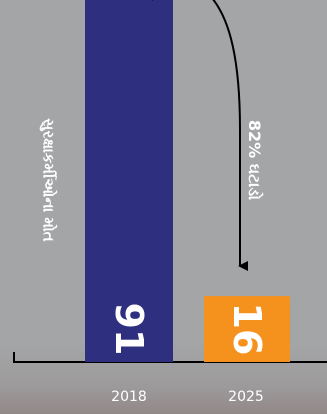 This screenshot has width=327, height=414. I want to click on series-label: સુરક્ષાકર્મીઓના મોત, so click(48, 180).